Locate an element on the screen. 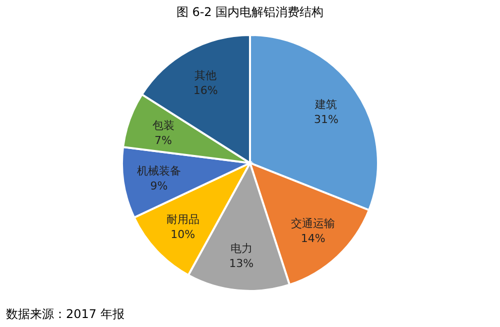  slice-label: 交通运输 is located at coordinates (313, 223).